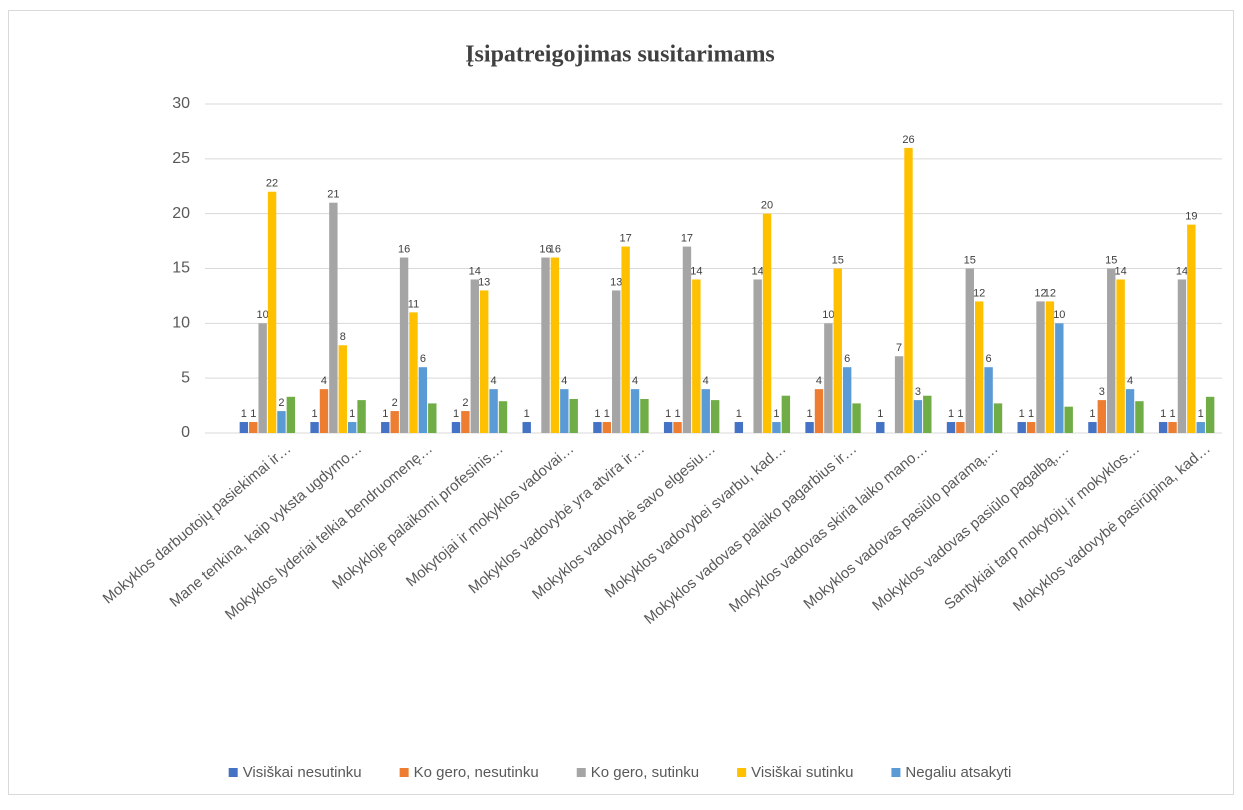  I want to click on legend-label: Visiškai nesutinku, so click(302, 772).